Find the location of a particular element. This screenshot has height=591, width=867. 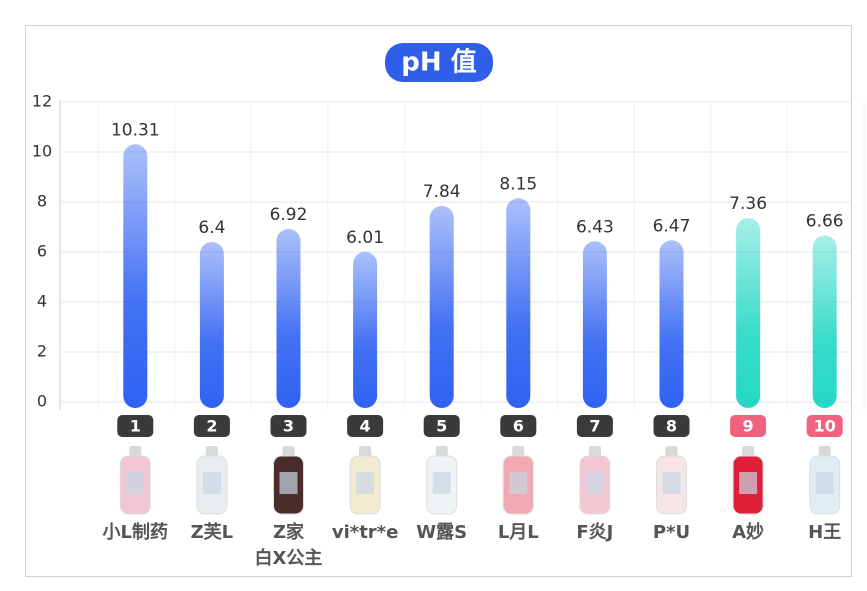

y-tick-label: 6 is located at coordinates (42, 251).